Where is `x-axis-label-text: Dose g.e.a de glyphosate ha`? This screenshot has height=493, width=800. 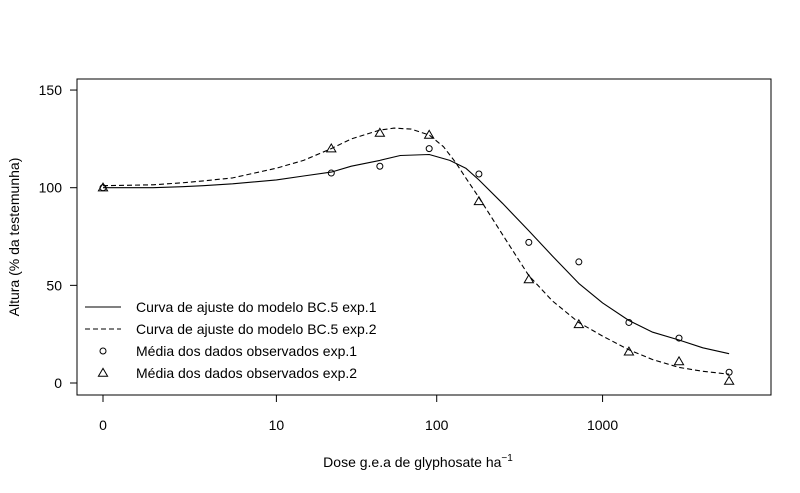 x-axis-label-text: Dose g.e.a de glyphosate ha is located at coordinates (412, 462).